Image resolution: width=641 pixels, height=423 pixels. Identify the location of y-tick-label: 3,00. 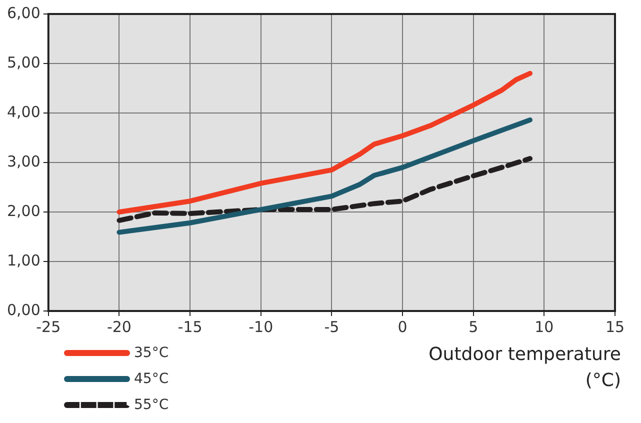
(23, 161).